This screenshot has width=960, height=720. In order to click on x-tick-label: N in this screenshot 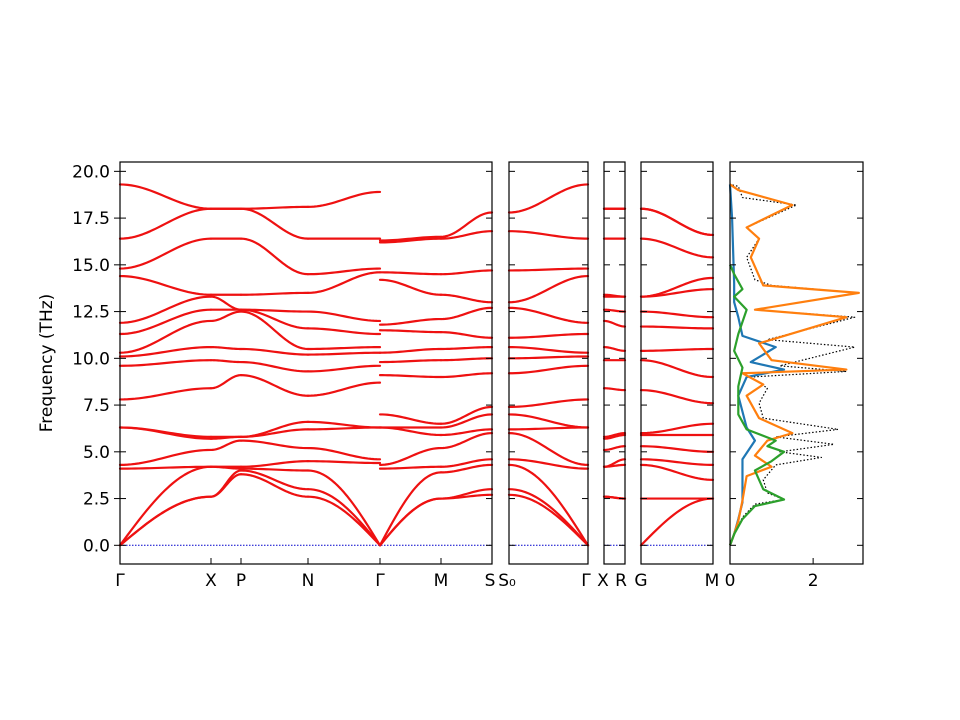, I will do `click(308, 581)`.